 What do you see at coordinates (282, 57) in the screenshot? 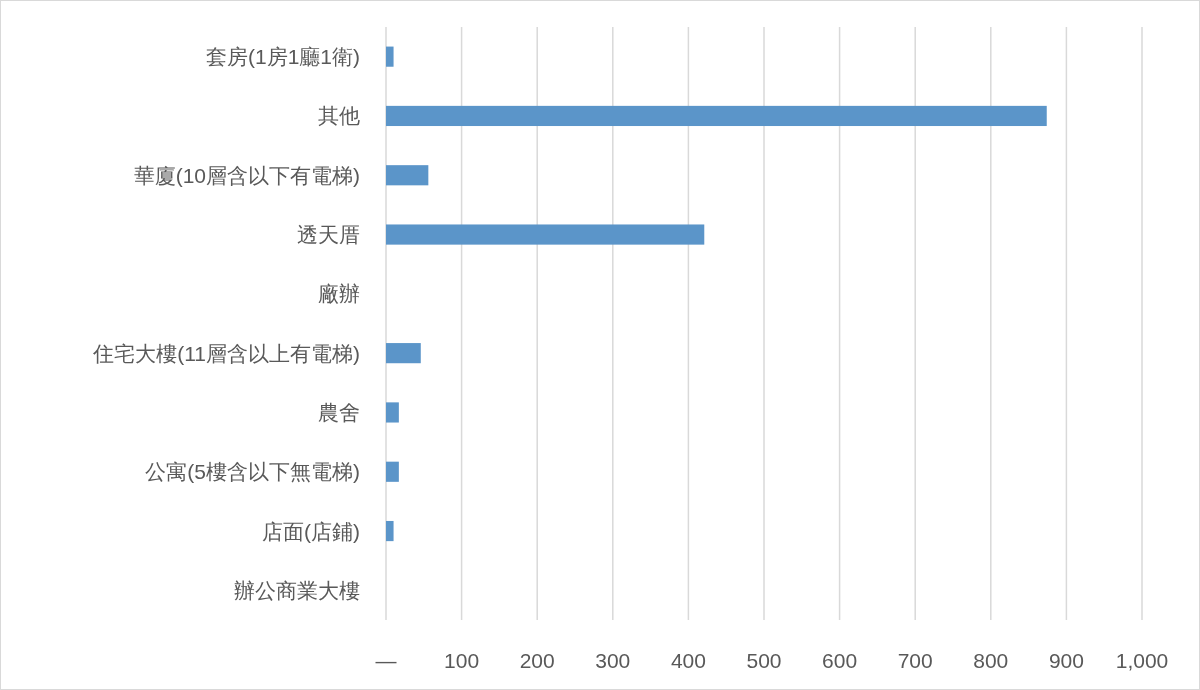
I see `y-tick-label: 套房(1房1廳1衛)` at bounding box center [282, 57].